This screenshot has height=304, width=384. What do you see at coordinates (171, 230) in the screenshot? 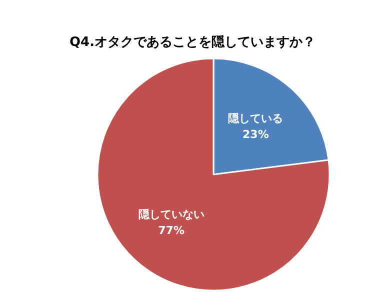
I see `data-label: 77%` at bounding box center [171, 230].